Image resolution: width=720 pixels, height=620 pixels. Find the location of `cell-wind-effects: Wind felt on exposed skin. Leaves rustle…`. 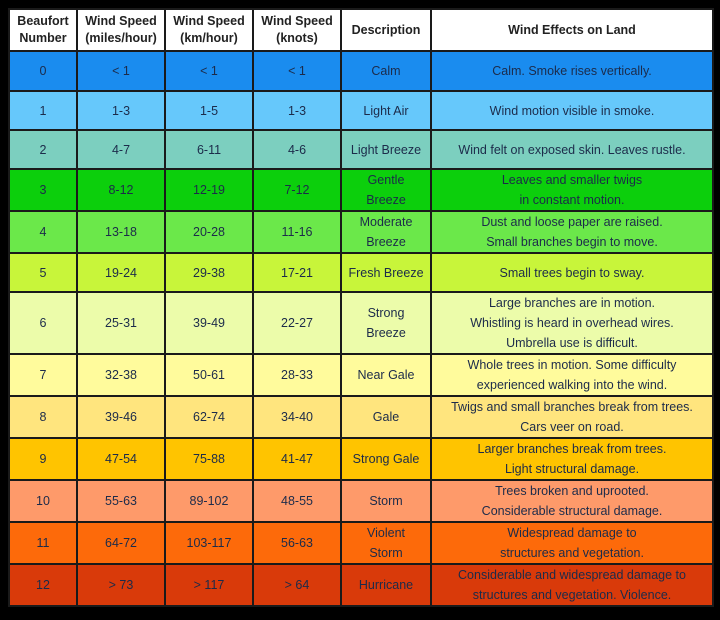

cell-wind-effects: Wind felt on exposed skin. Leaves rustle… is located at coordinates (572, 149).